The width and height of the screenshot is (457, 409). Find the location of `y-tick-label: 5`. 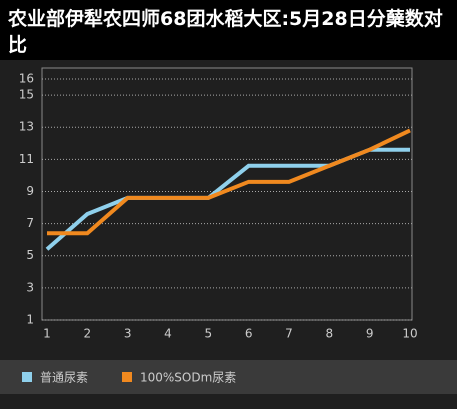

y-tick-label: 5 is located at coordinates (30, 255).